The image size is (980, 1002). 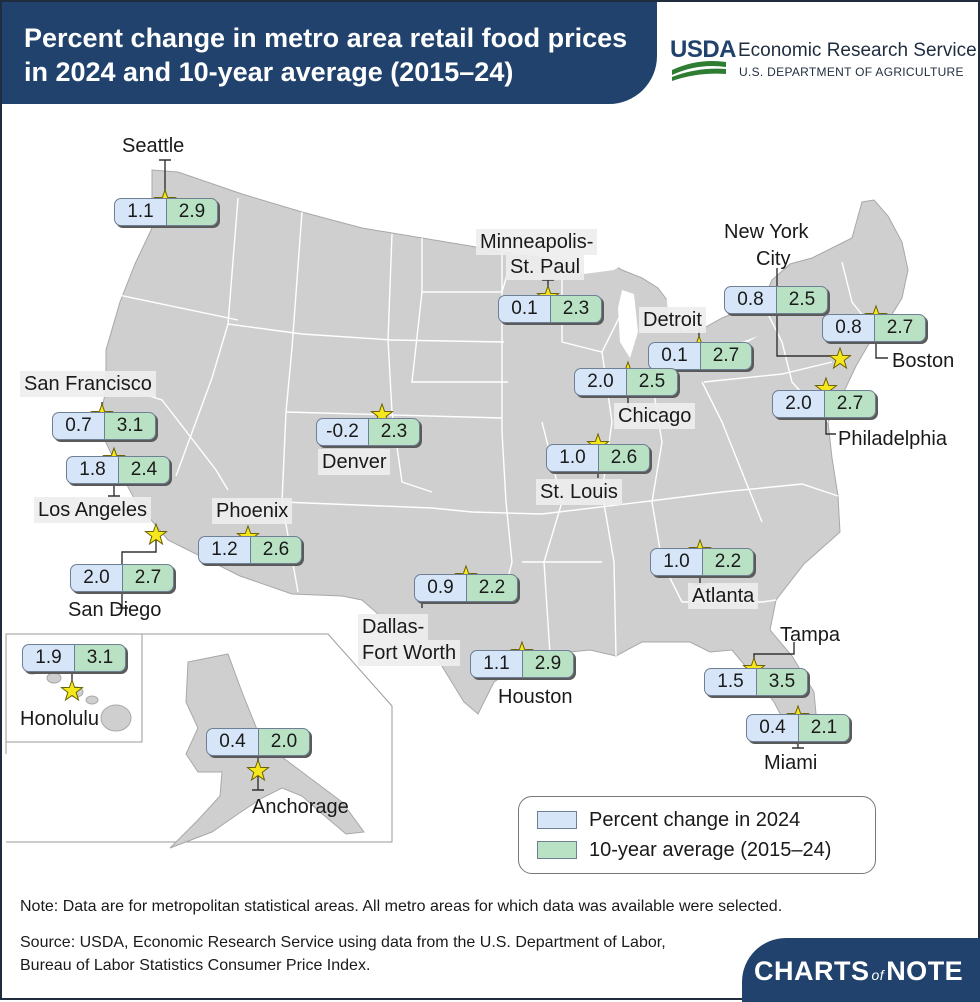 I want to click on values-seattle: 1.1 2.9, so click(x=166, y=212).